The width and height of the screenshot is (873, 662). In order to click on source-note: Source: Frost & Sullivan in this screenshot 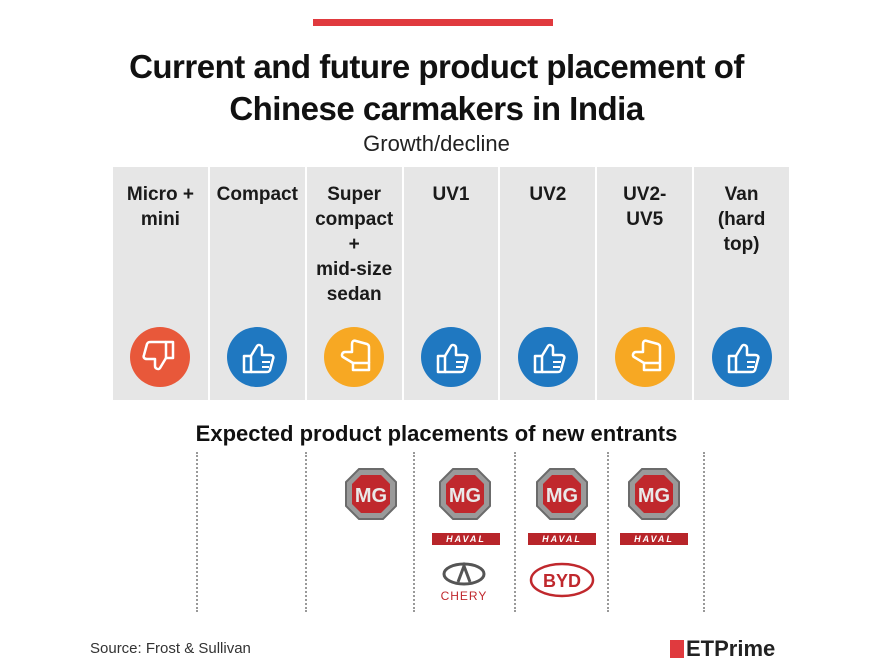, I will do `click(170, 648)`.